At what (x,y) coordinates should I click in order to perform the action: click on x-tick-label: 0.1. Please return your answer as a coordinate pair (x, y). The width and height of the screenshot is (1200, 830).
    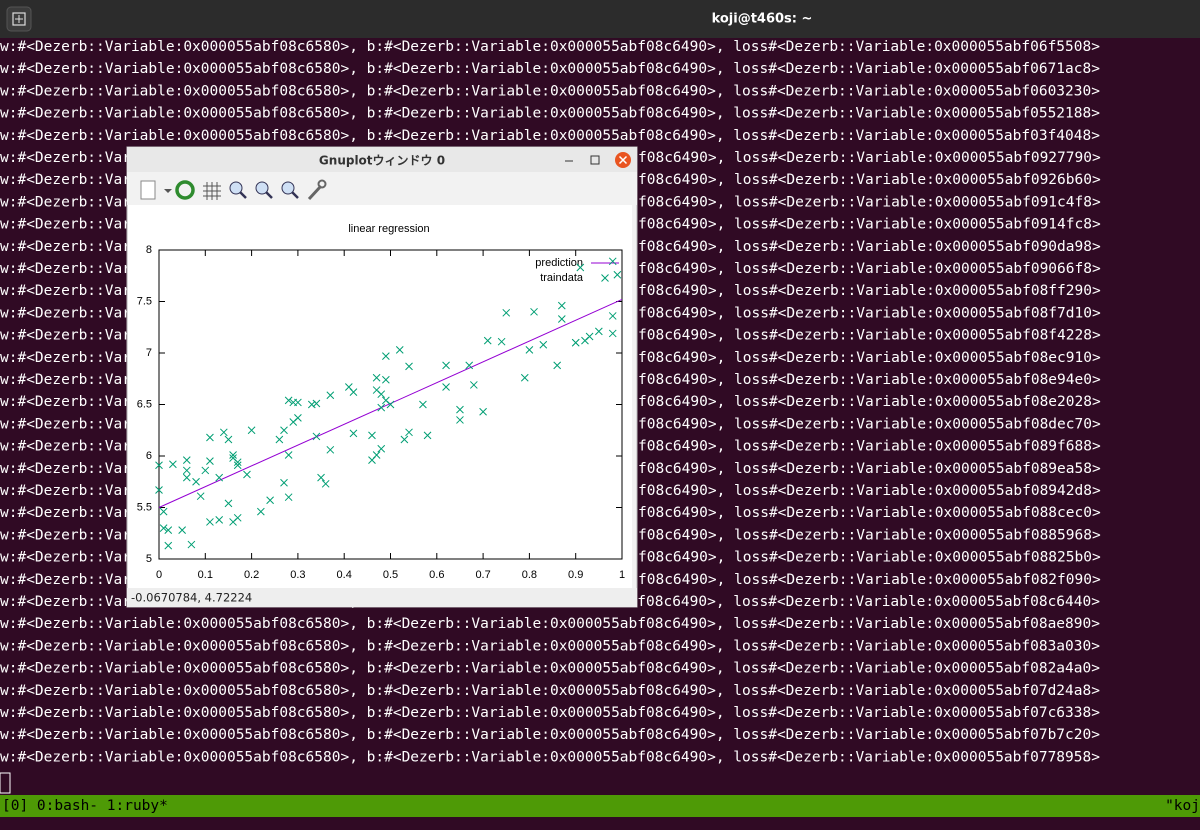
    Looking at the image, I should click on (205, 575).